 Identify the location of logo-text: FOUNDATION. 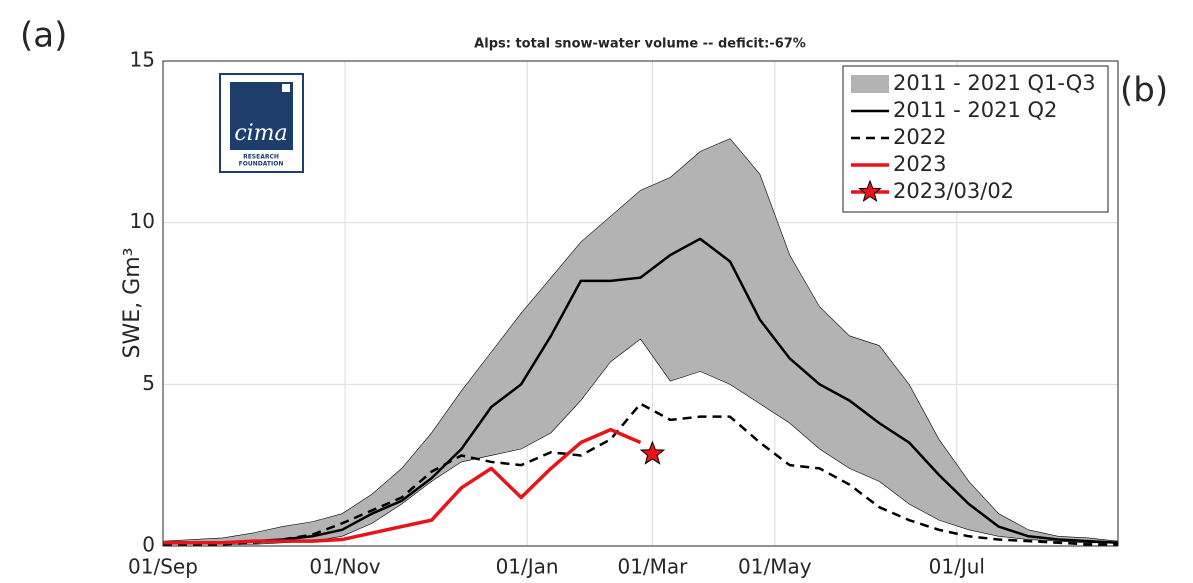
(261, 164).